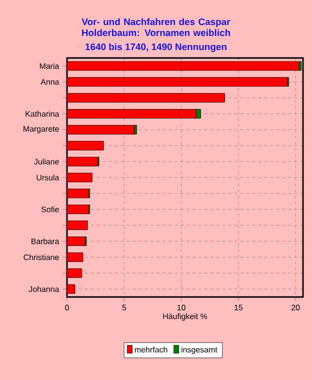 This screenshot has width=312, height=380. I want to click on chart-subtitle: 1640 bis 1740, 1490 Nennungen, so click(156, 47).